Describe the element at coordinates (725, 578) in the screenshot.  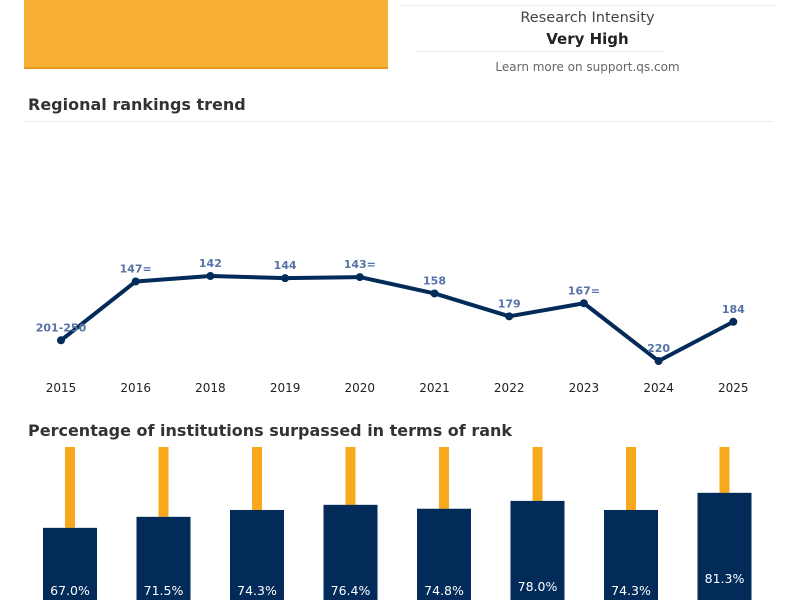
I see `percentage-label: 81.3%` at that location.